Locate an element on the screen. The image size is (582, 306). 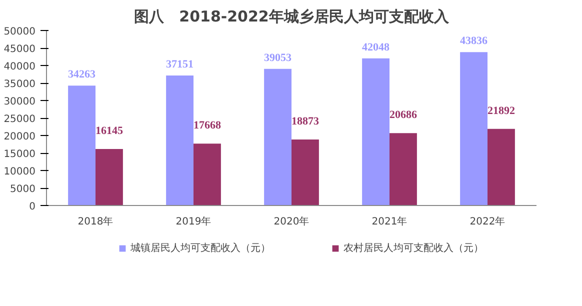
x-tick-label: 2021年 is located at coordinates (390, 222).